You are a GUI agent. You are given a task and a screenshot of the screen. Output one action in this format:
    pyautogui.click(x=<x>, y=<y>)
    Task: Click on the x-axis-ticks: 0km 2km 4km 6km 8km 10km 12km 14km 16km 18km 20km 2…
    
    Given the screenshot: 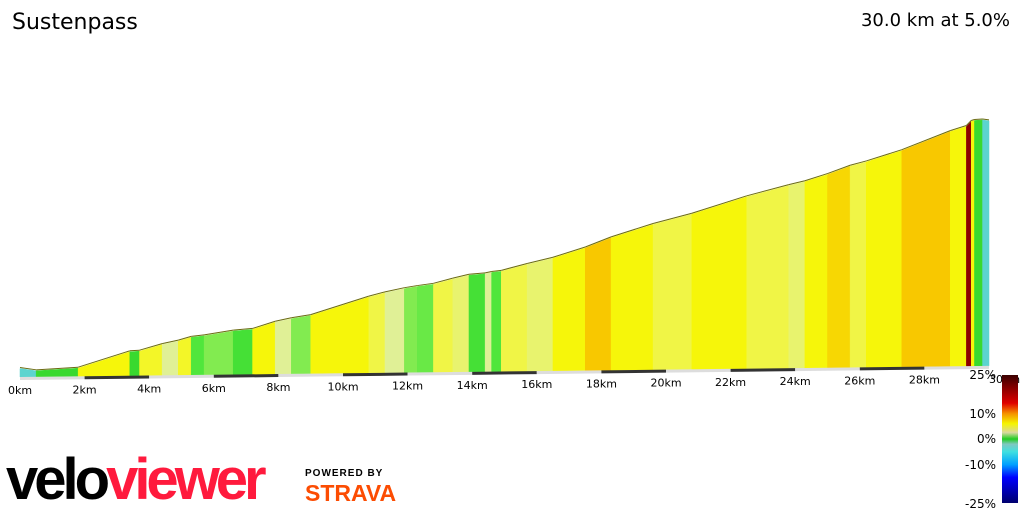 What is the action you would take?
    pyautogui.click(x=514, y=385)
    